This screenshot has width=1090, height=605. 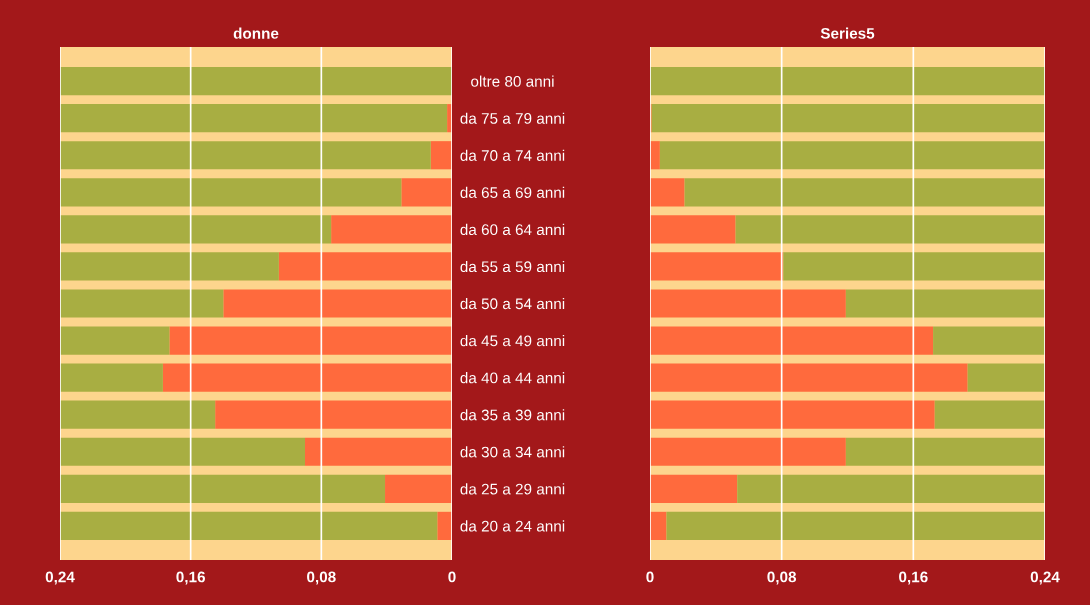 What do you see at coordinates (847, 33) in the screenshot?
I see `chart-title: Series5` at bounding box center [847, 33].